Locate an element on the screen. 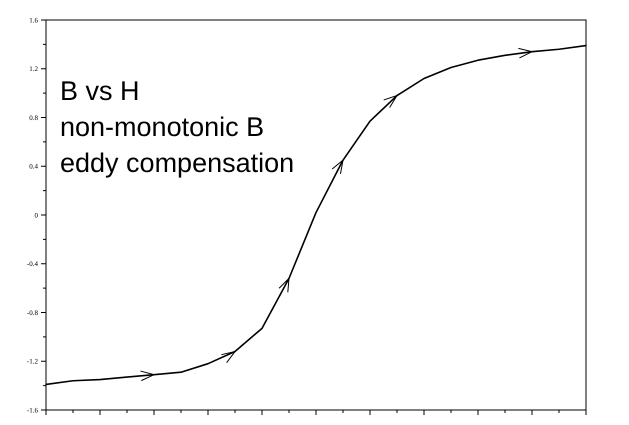 The image size is (629, 425). annotation: B vs H is located at coordinates (100, 91).